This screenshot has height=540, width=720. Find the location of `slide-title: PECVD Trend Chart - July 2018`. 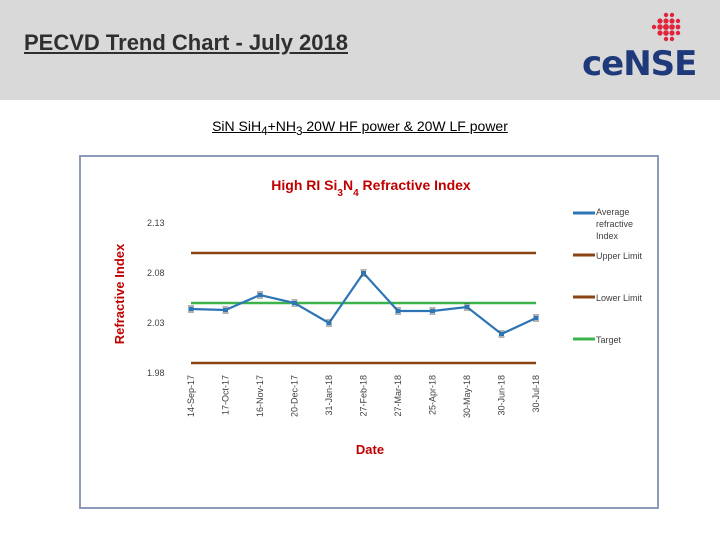

slide-title: PECVD Trend Chart - July 2018 is located at coordinates (186, 42).